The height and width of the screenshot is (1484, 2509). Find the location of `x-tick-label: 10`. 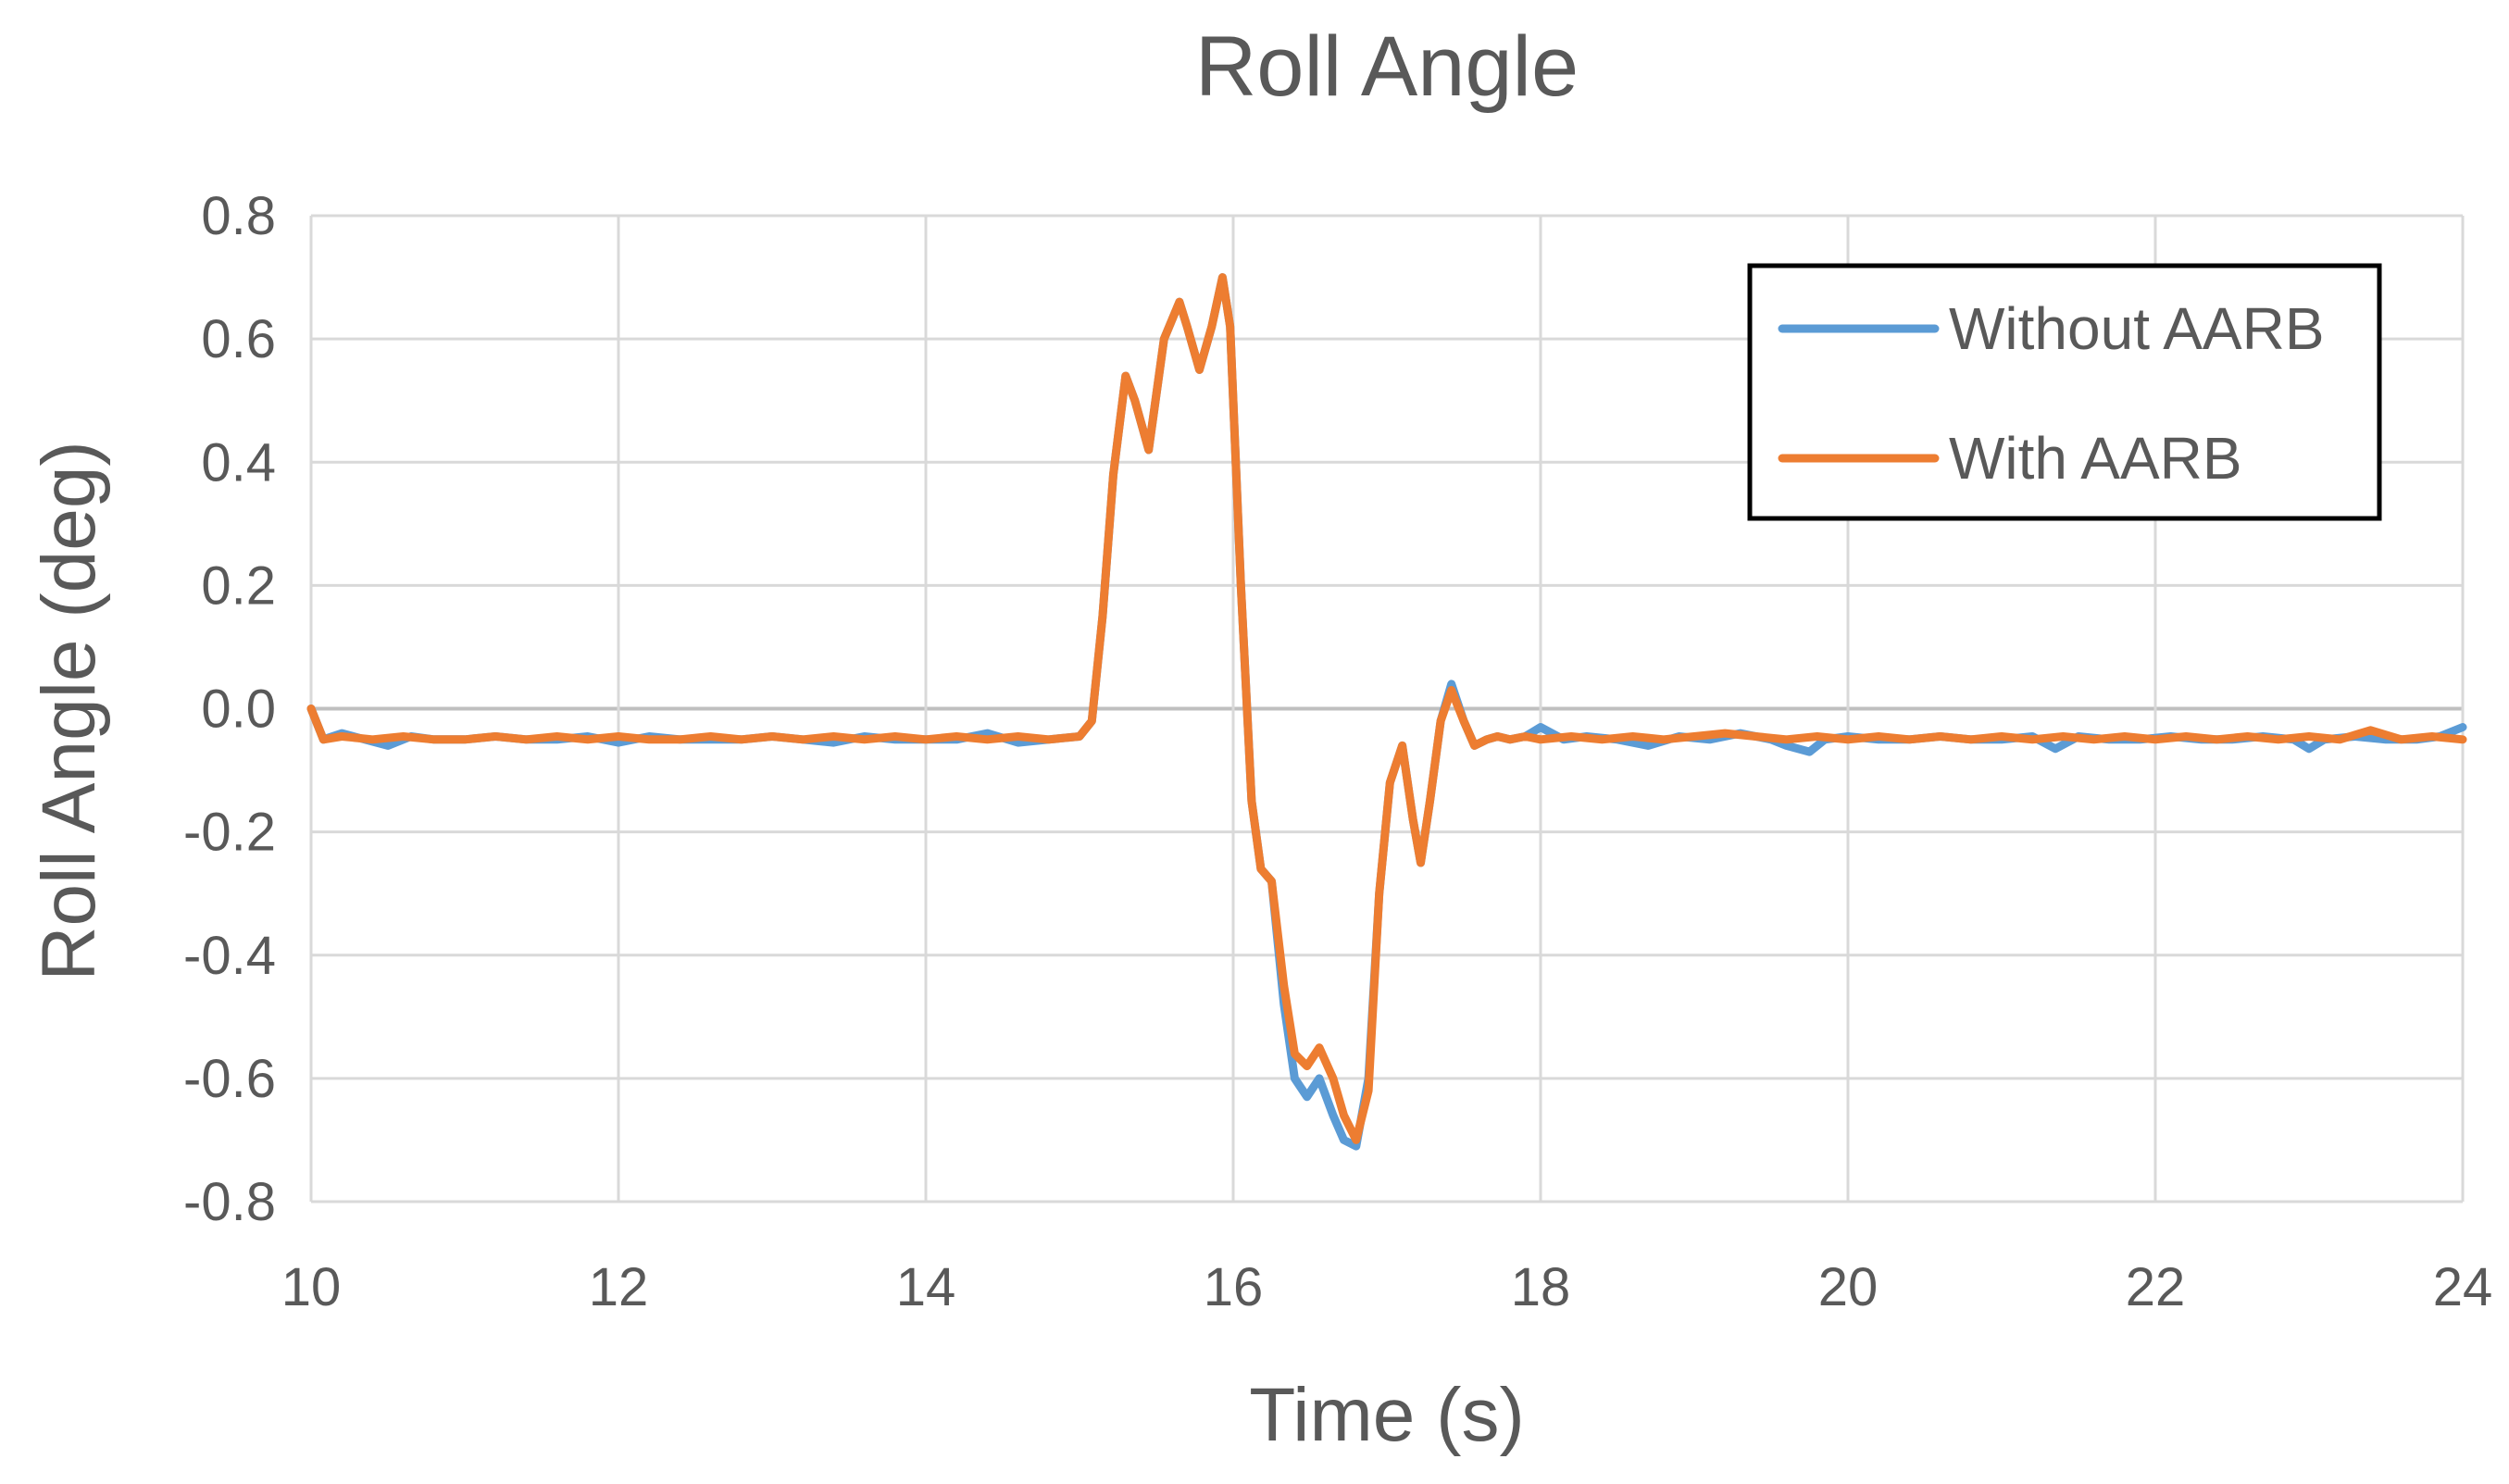

x-tick-label: 10 is located at coordinates (311, 1287).